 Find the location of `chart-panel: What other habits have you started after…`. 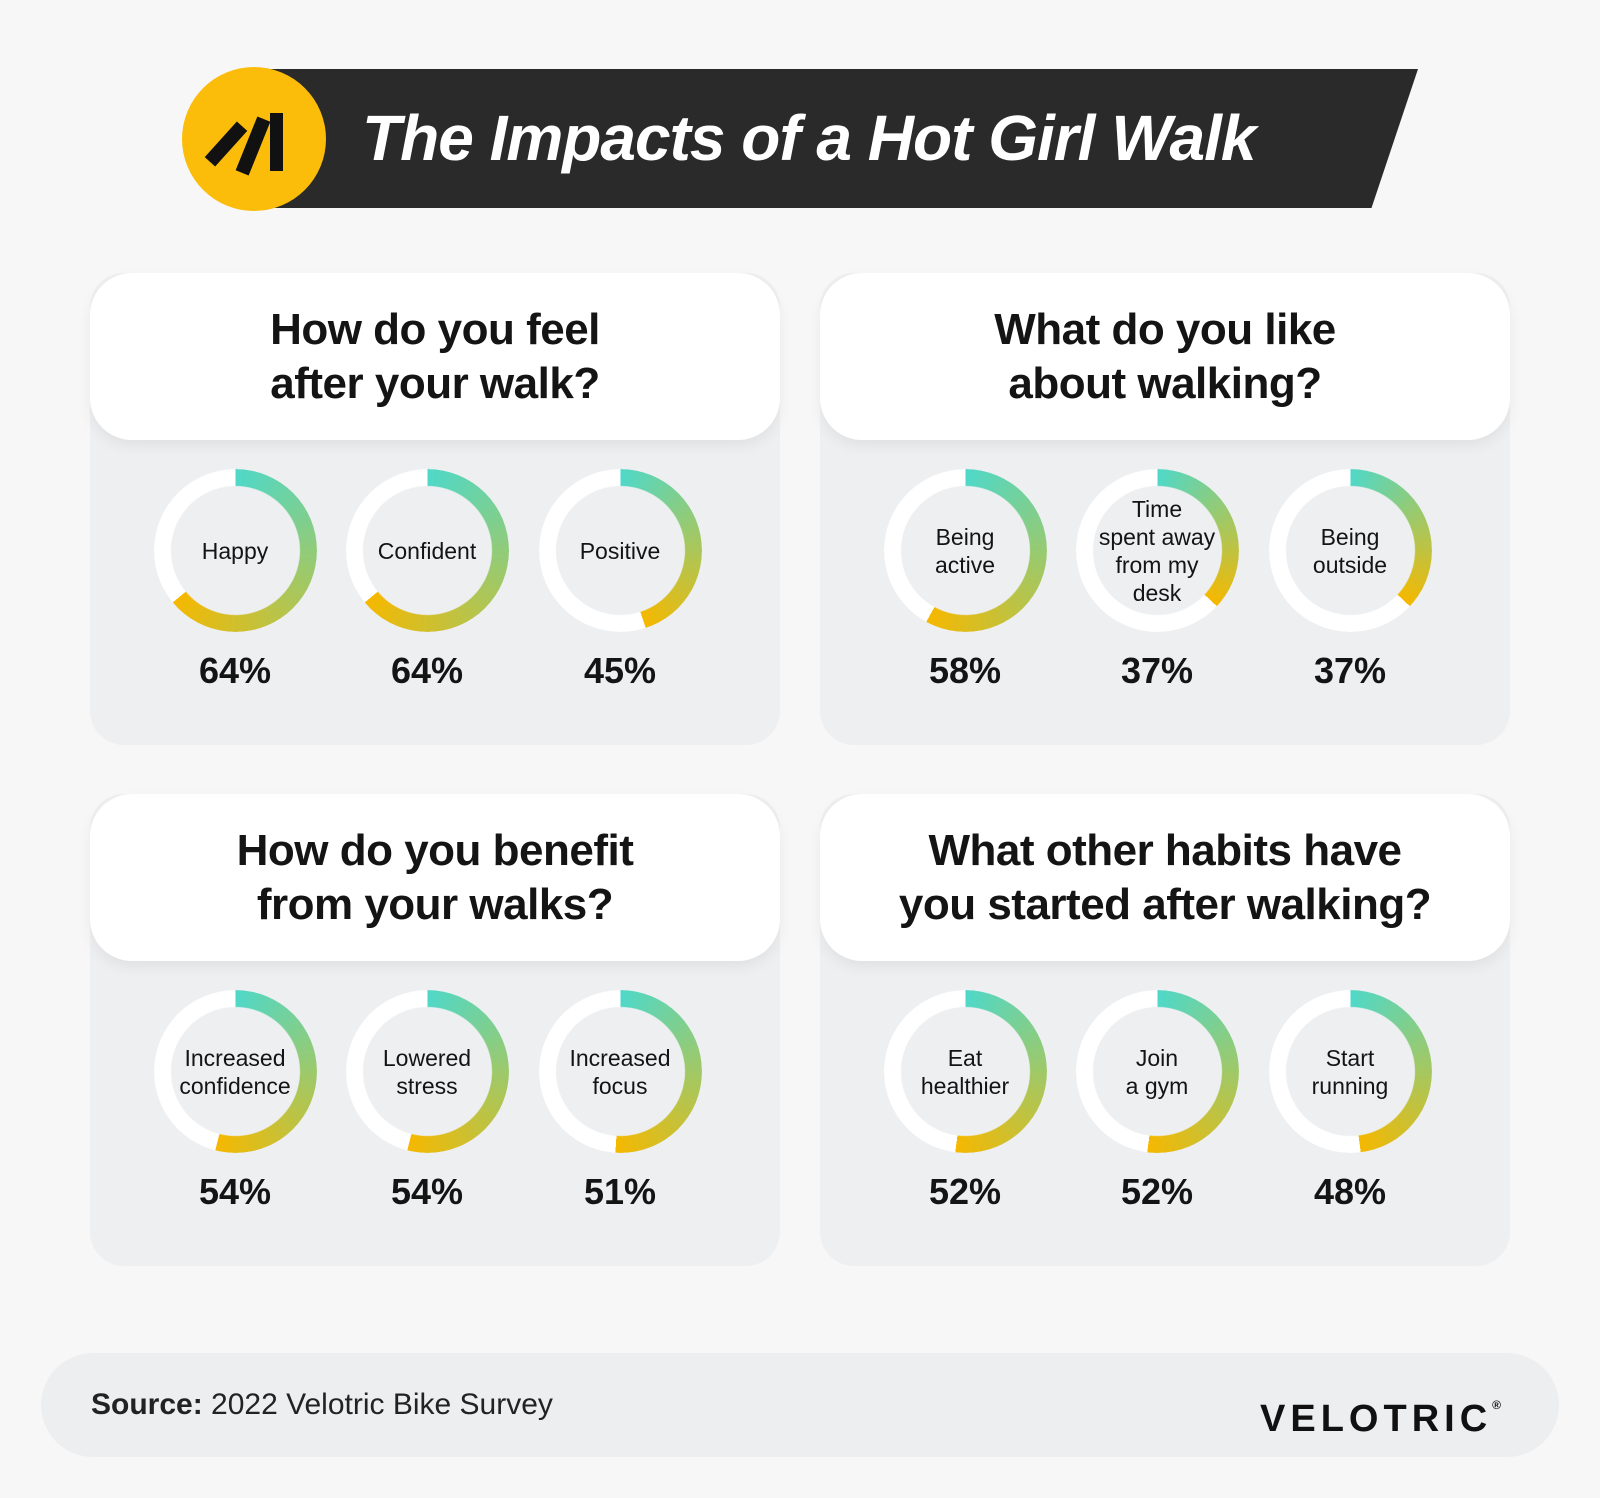

chart-panel: What other habits have you started after… is located at coordinates (1165, 1030).